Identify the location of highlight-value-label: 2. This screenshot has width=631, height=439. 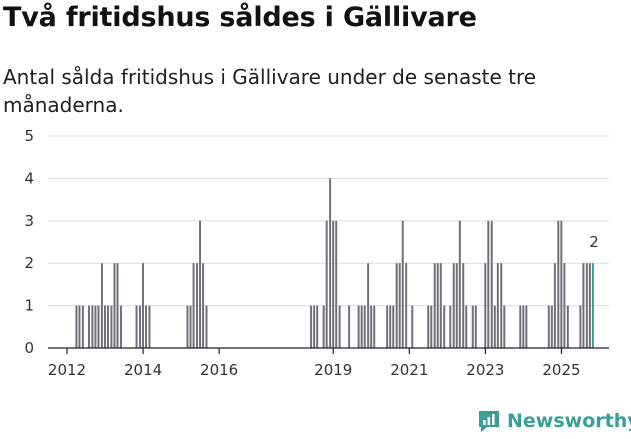
(594, 242).